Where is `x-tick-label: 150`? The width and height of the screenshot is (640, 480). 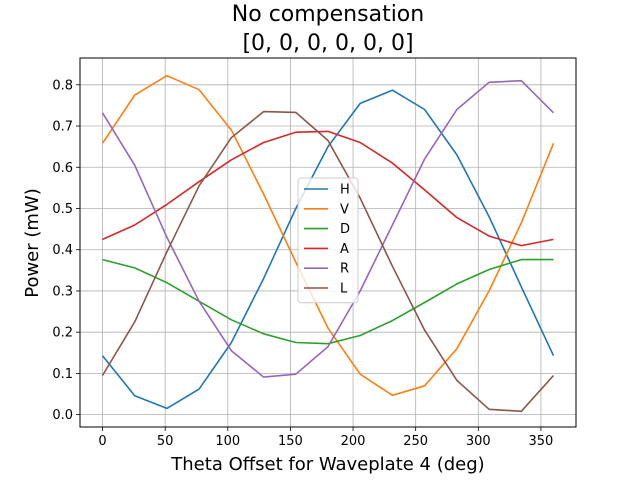 x-tick-label: 150 is located at coordinates (290, 441).